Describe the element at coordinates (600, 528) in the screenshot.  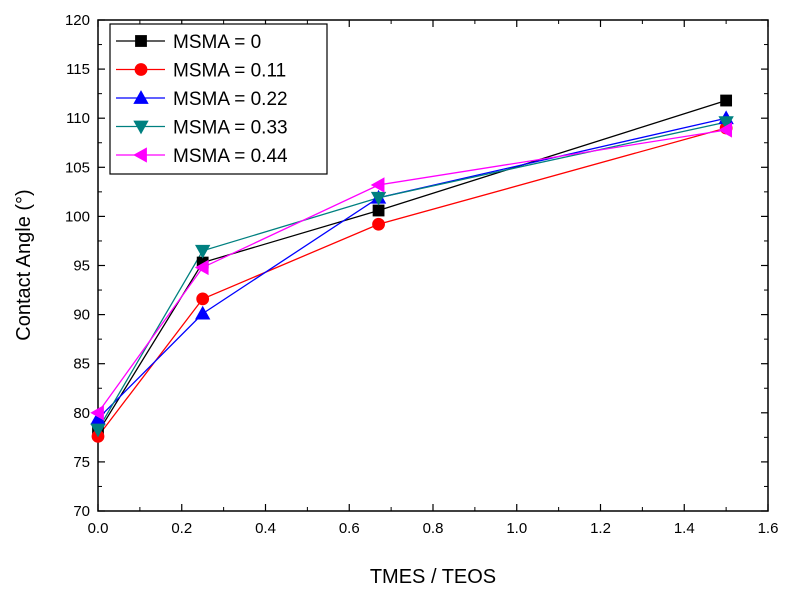
I see `x-tick-label: 1.2` at that location.